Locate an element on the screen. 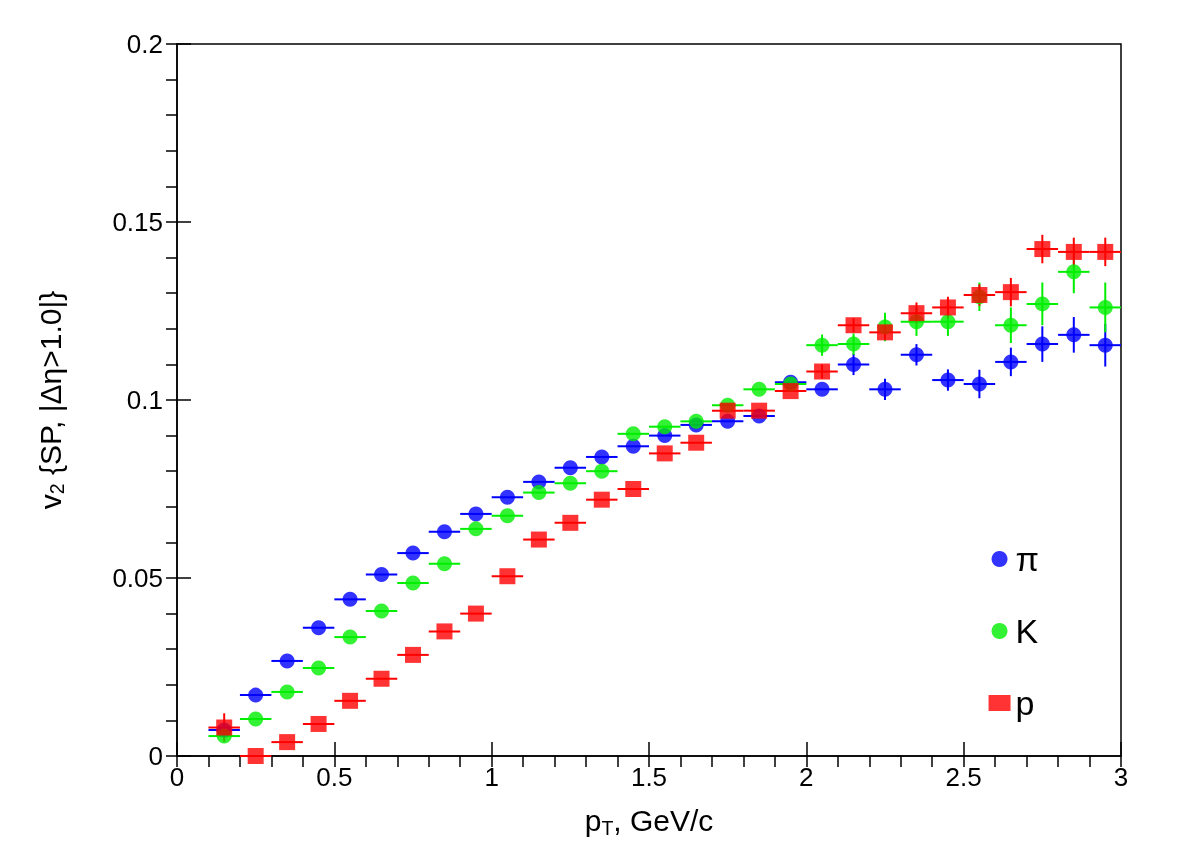 The image size is (1182, 853). x-tick-label: 1.5 is located at coordinates (649, 777).